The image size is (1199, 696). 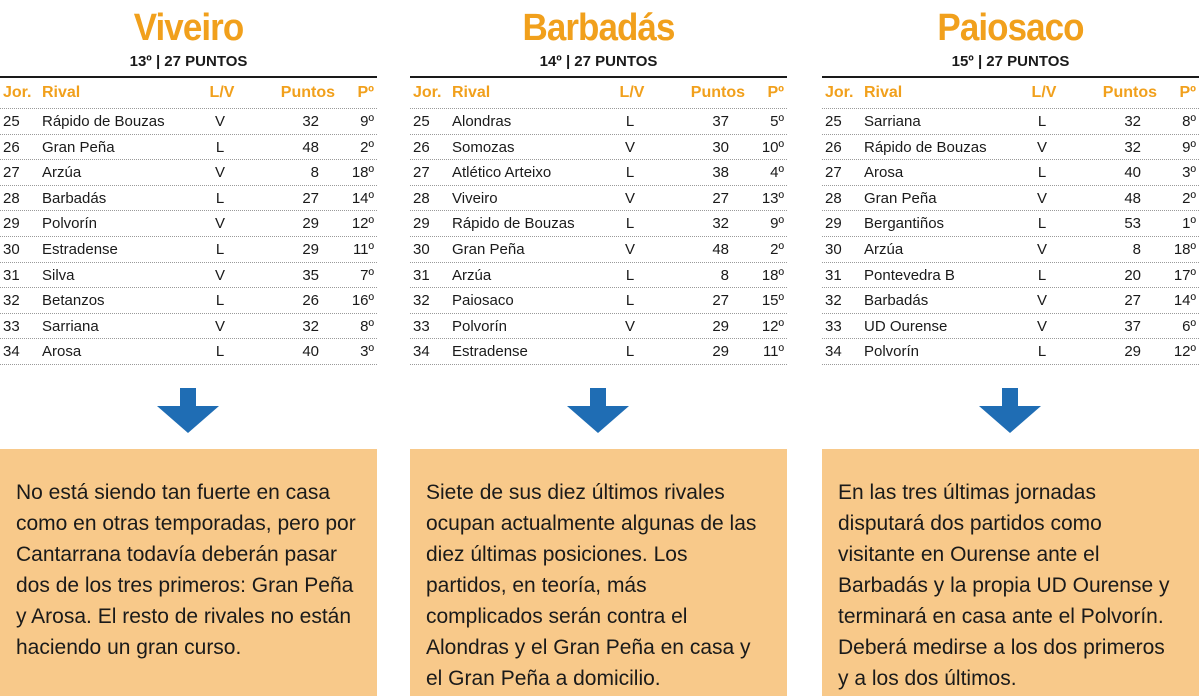 What do you see at coordinates (74, 198) in the screenshot?
I see `cell-rival: Barbadás` at bounding box center [74, 198].